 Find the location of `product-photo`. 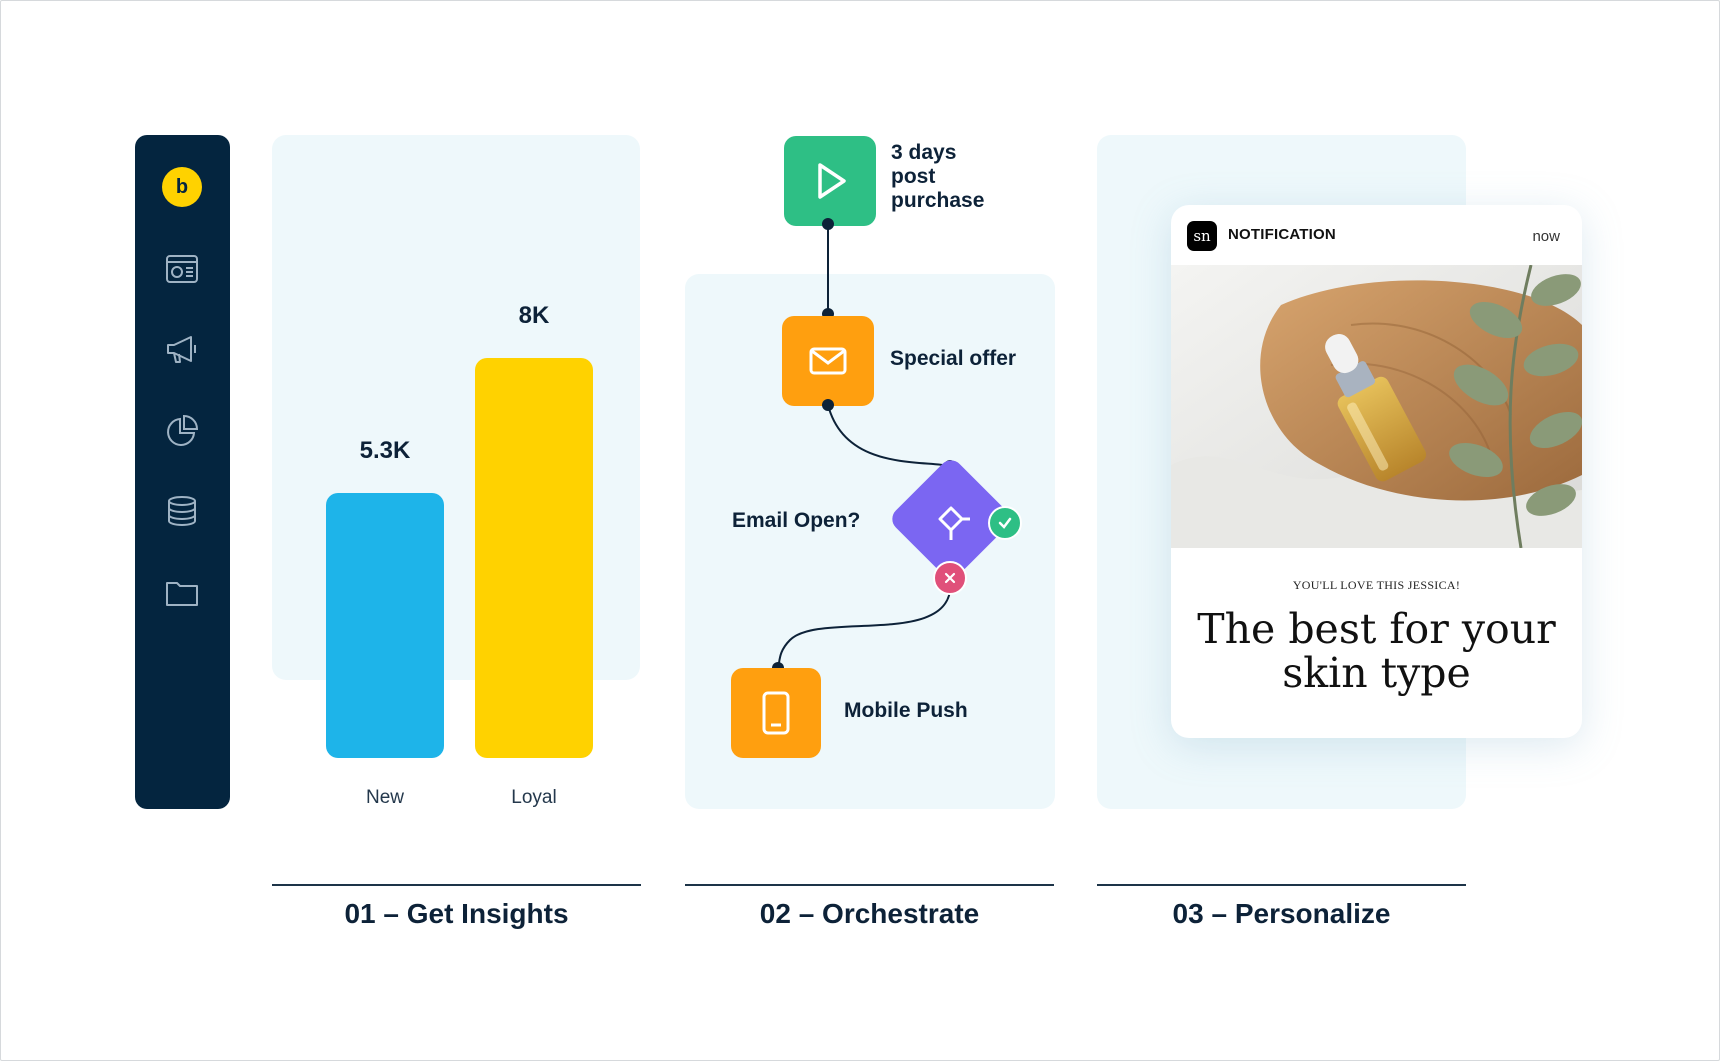

product-photo is located at coordinates (1376, 406).